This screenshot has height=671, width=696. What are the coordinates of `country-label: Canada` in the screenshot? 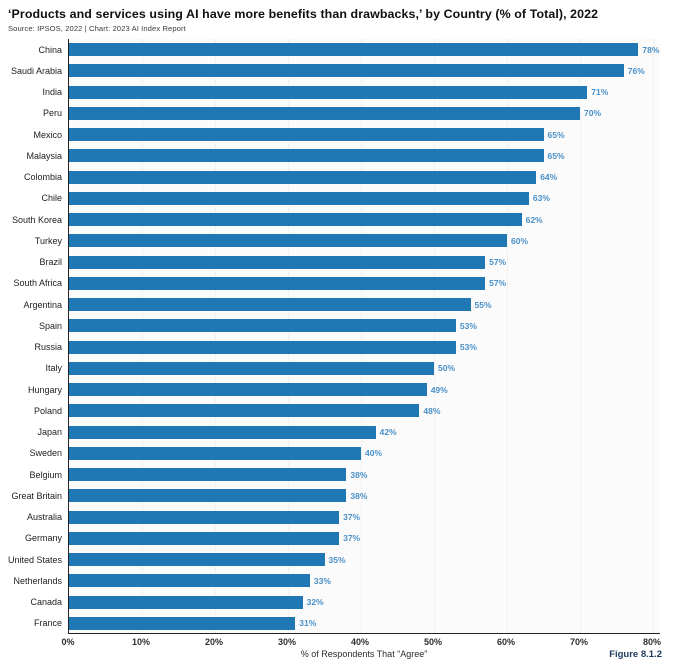 It's located at (46, 602).